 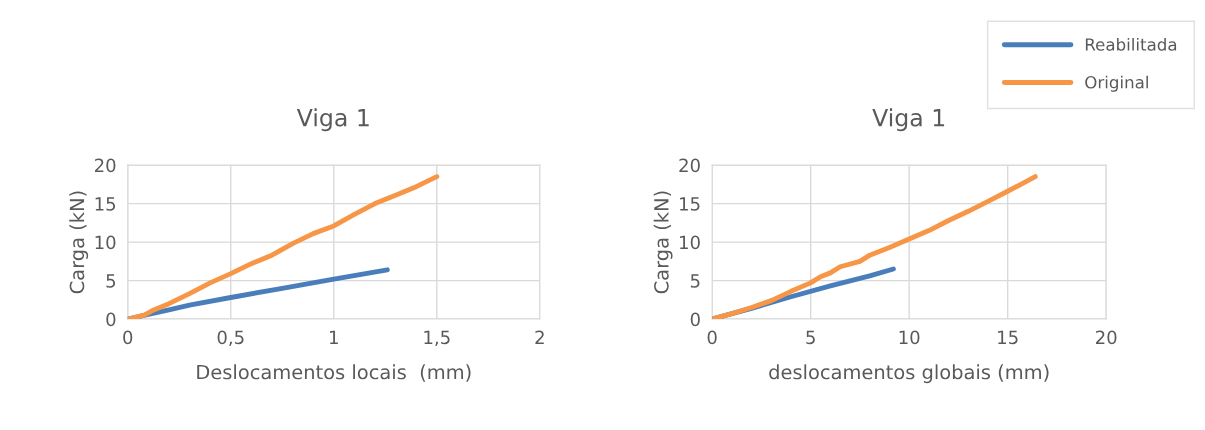 What do you see at coordinates (334, 337) in the screenshot?
I see `x-tick-label: 1` at bounding box center [334, 337].